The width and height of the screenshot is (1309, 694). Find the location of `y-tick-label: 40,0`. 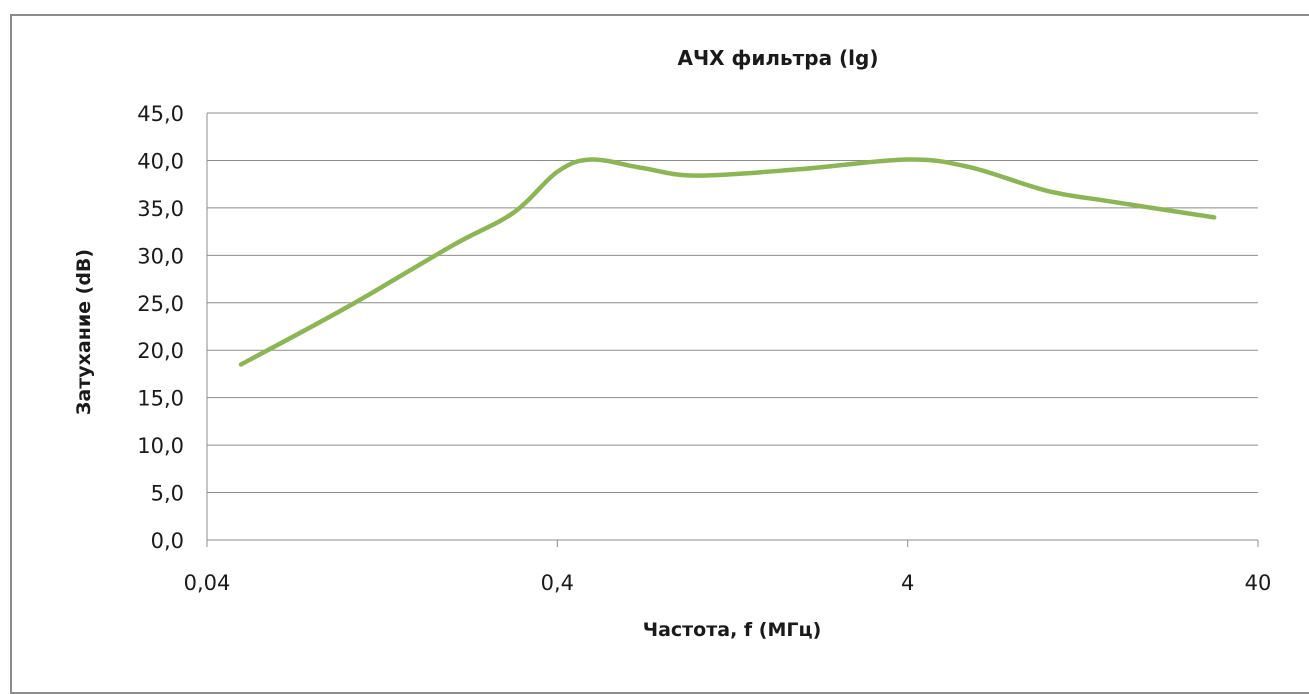

y-tick-label: 40,0 is located at coordinates (160, 161).